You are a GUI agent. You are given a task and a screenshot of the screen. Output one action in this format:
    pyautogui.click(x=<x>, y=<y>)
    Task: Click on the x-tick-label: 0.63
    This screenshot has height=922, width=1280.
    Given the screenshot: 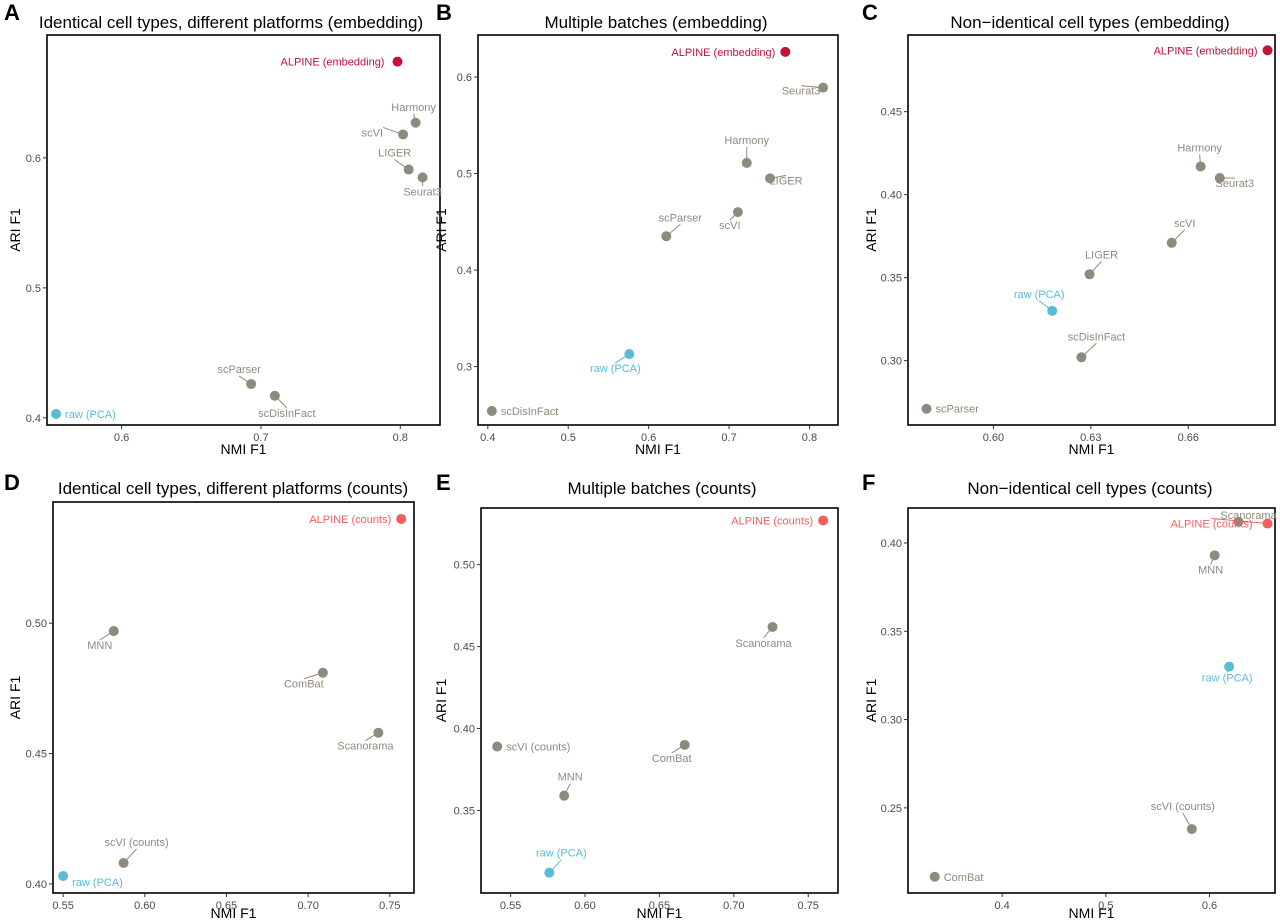 What is the action you would take?
    pyautogui.click(x=1090, y=438)
    